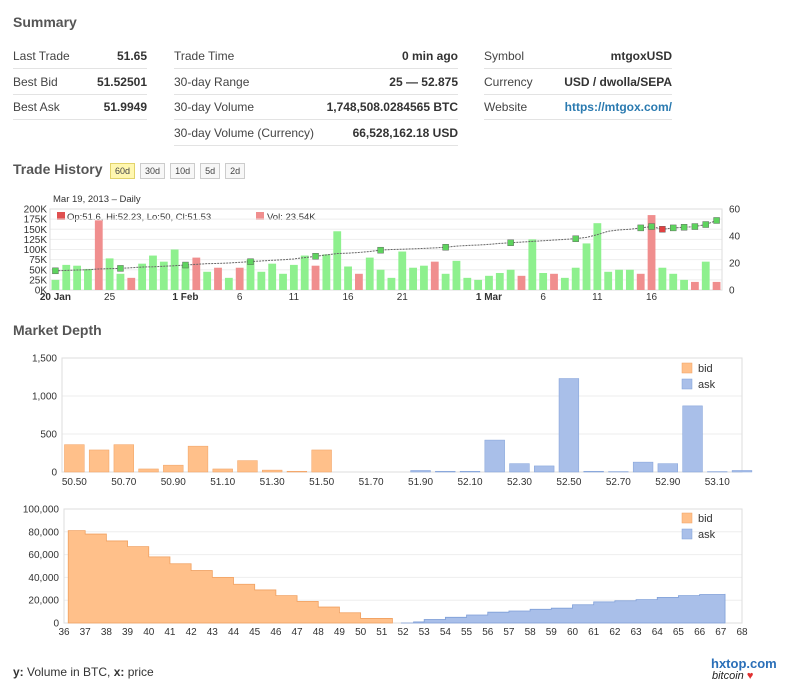 The width and height of the screenshot is (790, 689). Describe the element at coordinates (121, 81) in the screenshot. I see `summary-value: 51.52501` at that location.